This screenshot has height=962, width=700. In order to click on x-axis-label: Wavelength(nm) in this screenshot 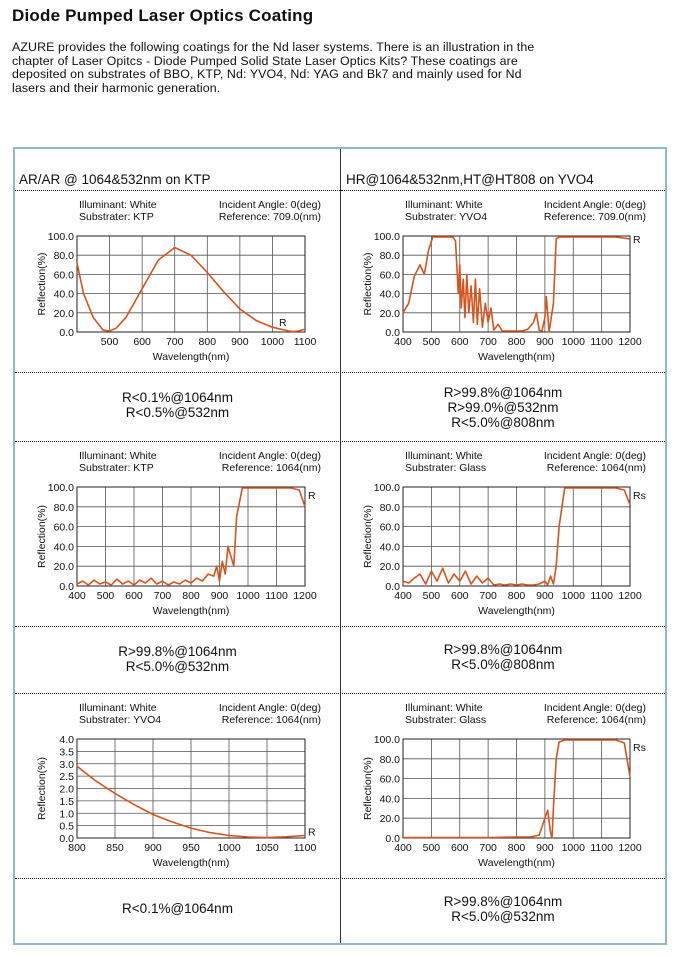, I will do `click(191, 611)`.